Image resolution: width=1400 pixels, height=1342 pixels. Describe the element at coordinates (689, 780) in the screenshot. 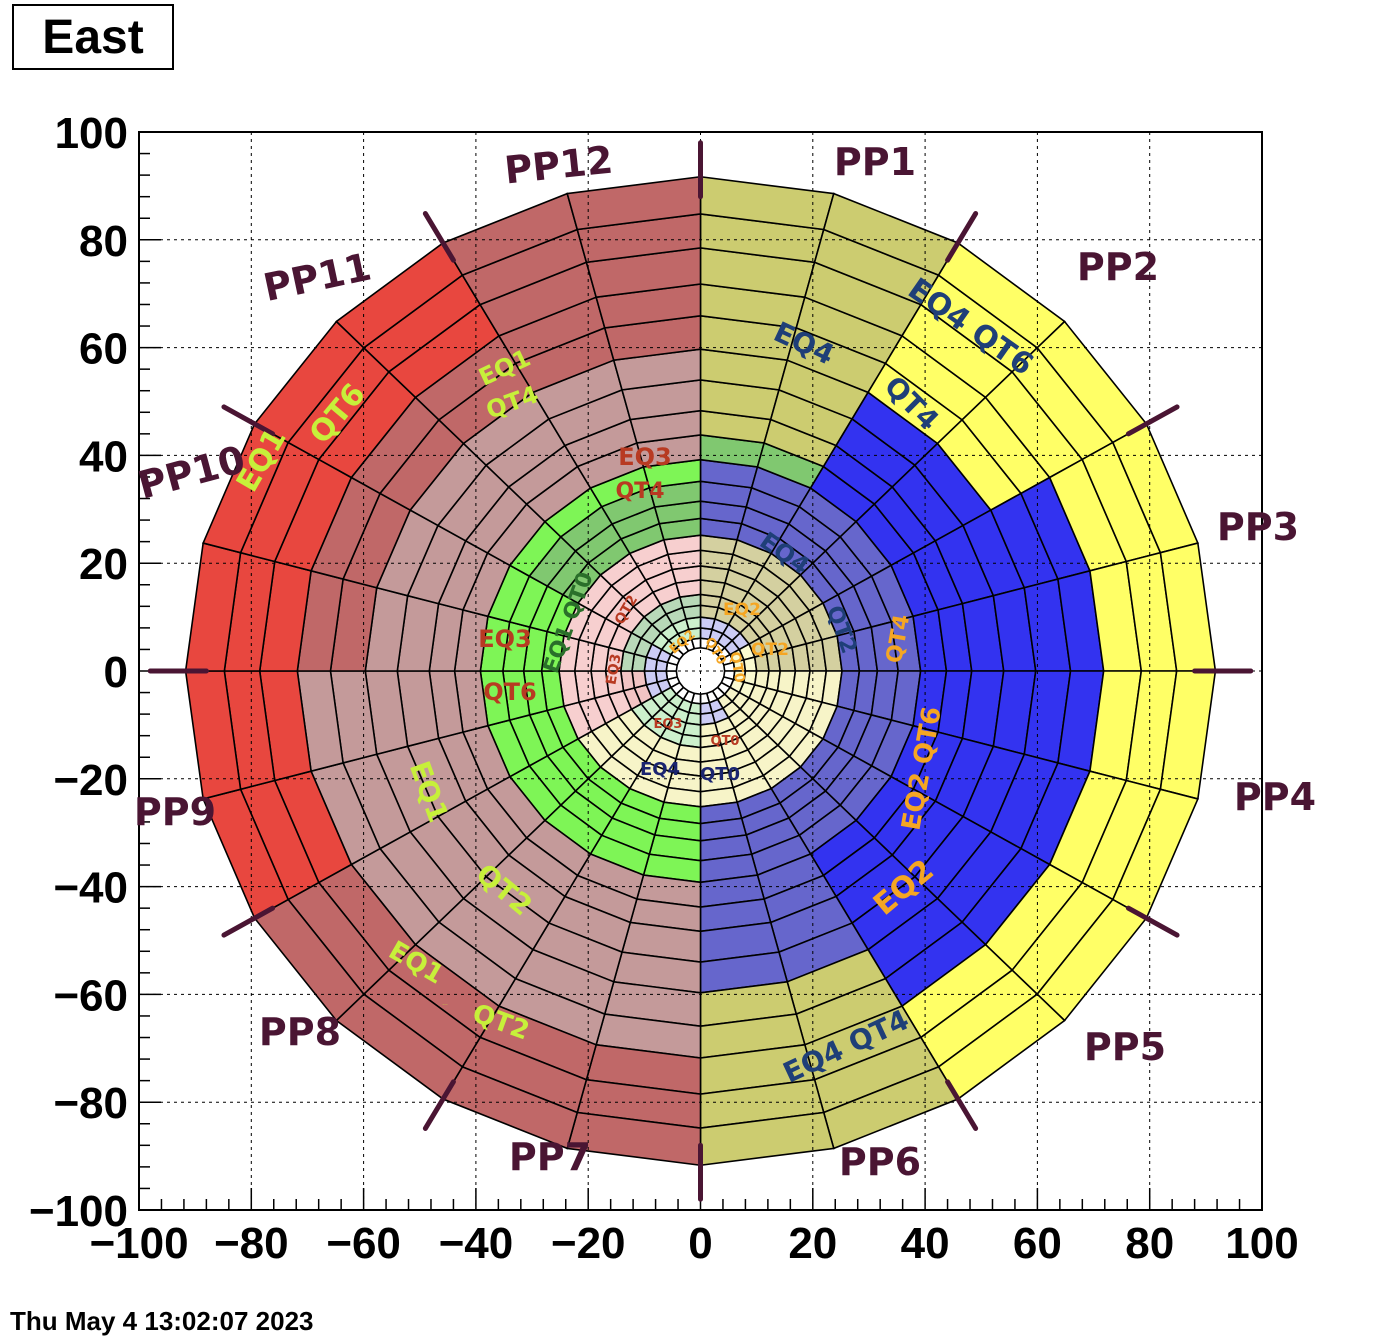

I see `region-label: EQ 4 QT0` at that location.